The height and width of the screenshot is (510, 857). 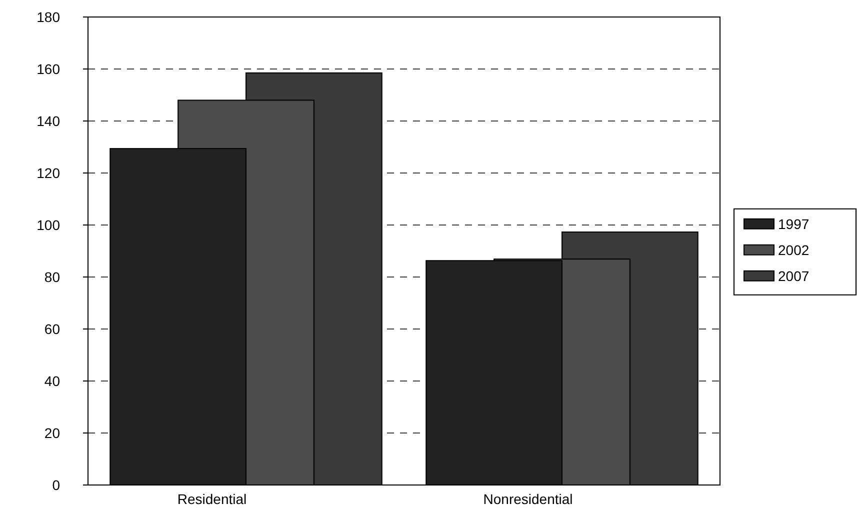 What do you see at coordinates (794, 224) in the screenshot?
I see `legend-label: 1997` at bounding box center [794, 224].